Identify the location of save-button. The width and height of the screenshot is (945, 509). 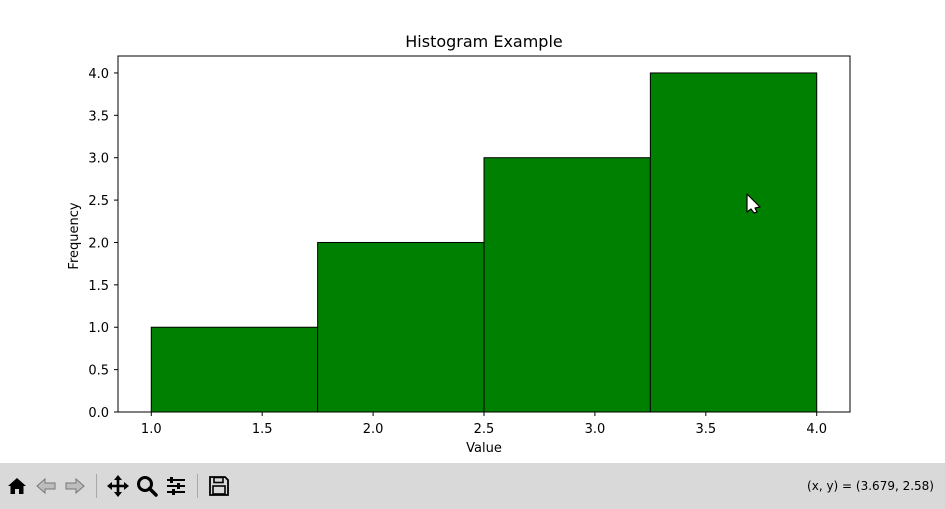
(219, 486).